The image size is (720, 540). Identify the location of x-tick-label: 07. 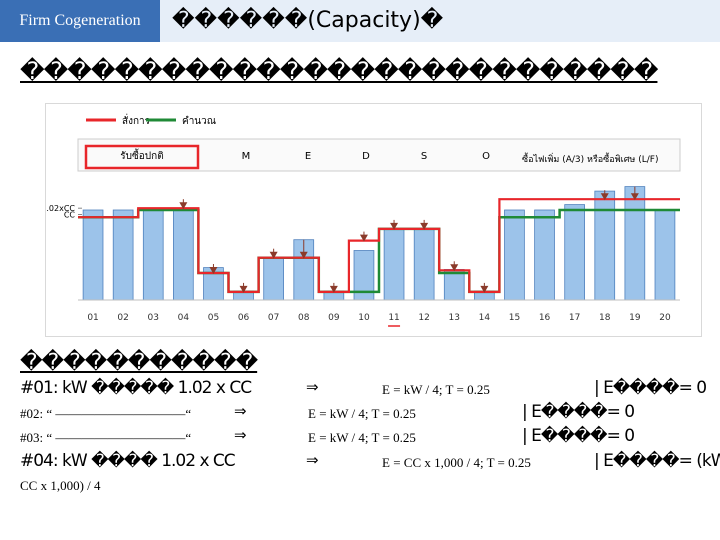
(273, 318).